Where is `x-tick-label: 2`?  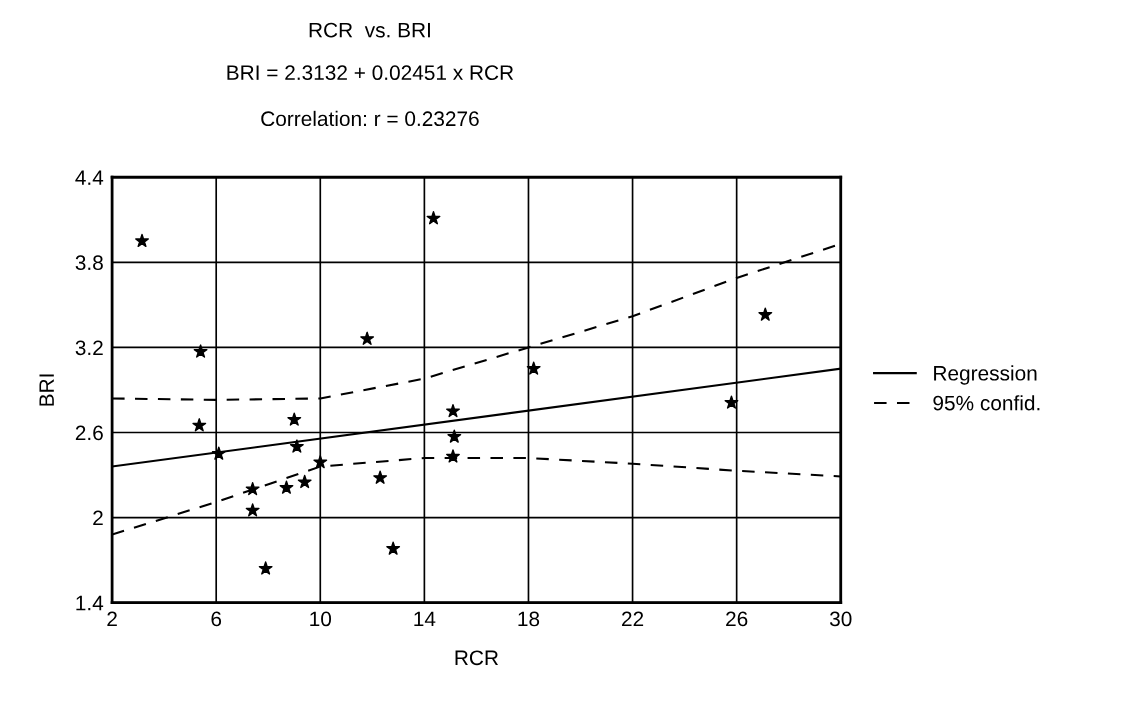 x-tick-label: 2 is located at coordinates (112, 619).